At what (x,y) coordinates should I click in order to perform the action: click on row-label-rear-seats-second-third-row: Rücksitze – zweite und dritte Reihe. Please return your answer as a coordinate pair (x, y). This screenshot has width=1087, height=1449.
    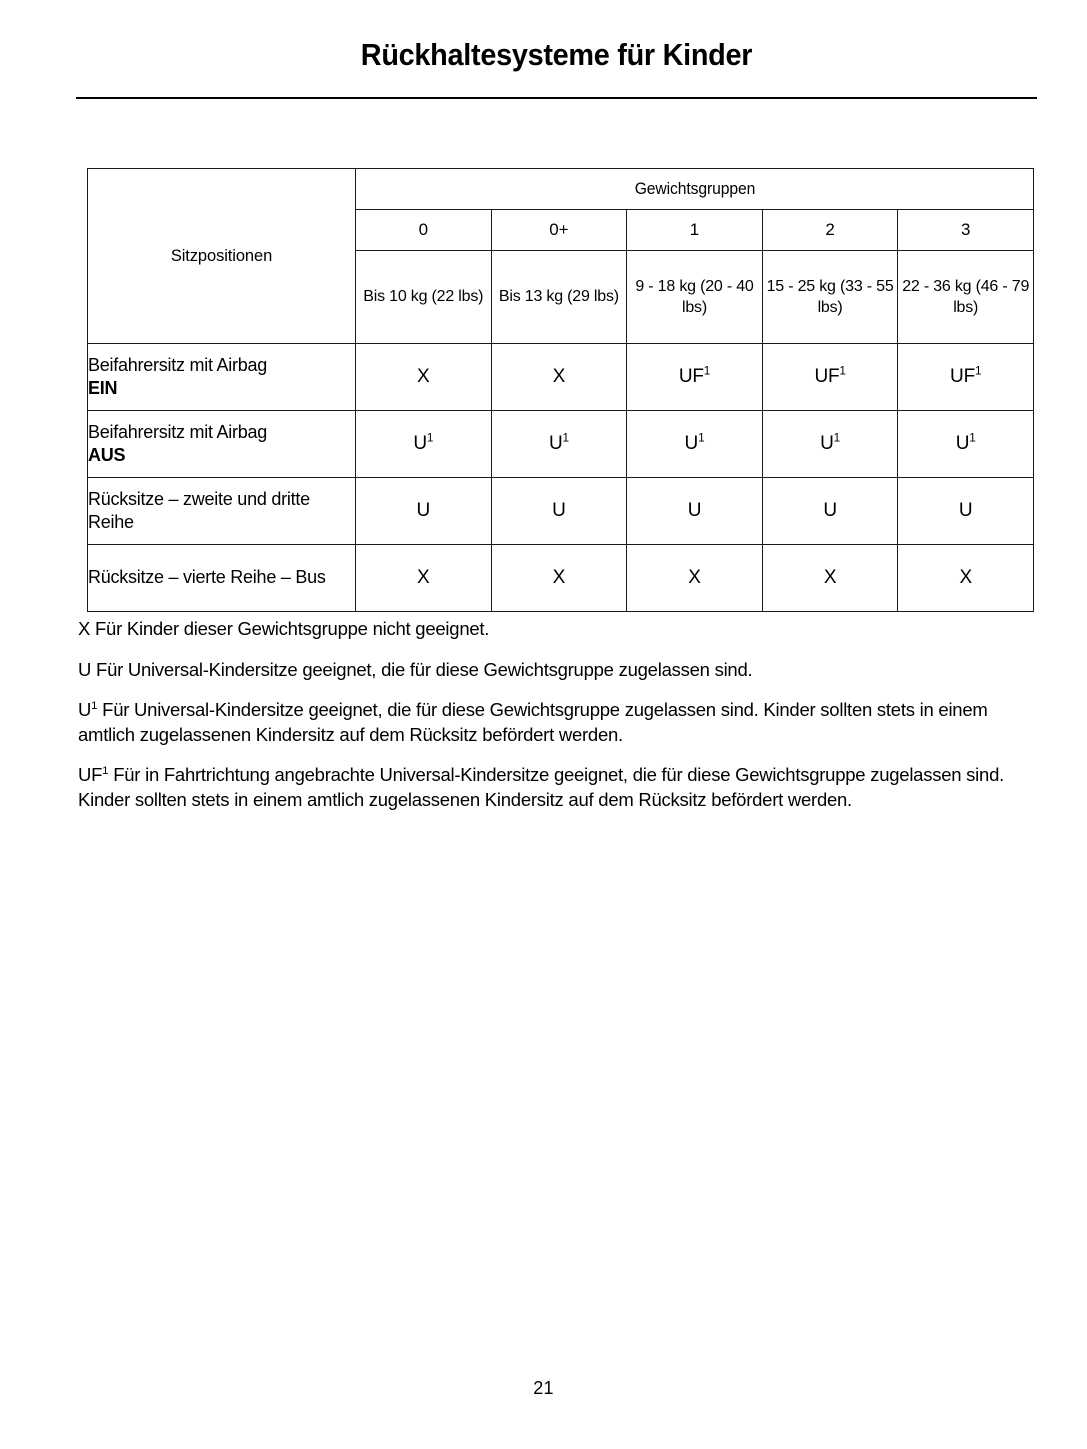
    Looking at the image, I should click on (221, 511).